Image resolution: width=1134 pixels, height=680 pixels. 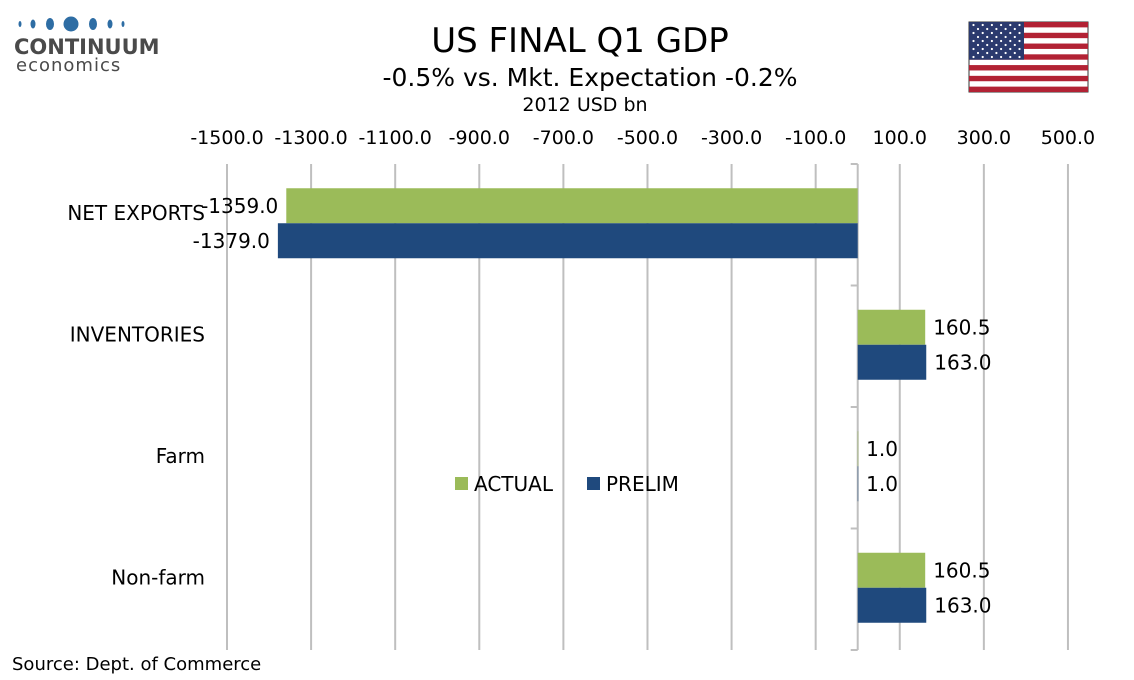 What do you see at coordinates (231, 241) in the screenshot?
I see `data-label: -1379.0` at bounding box center [231, 241].